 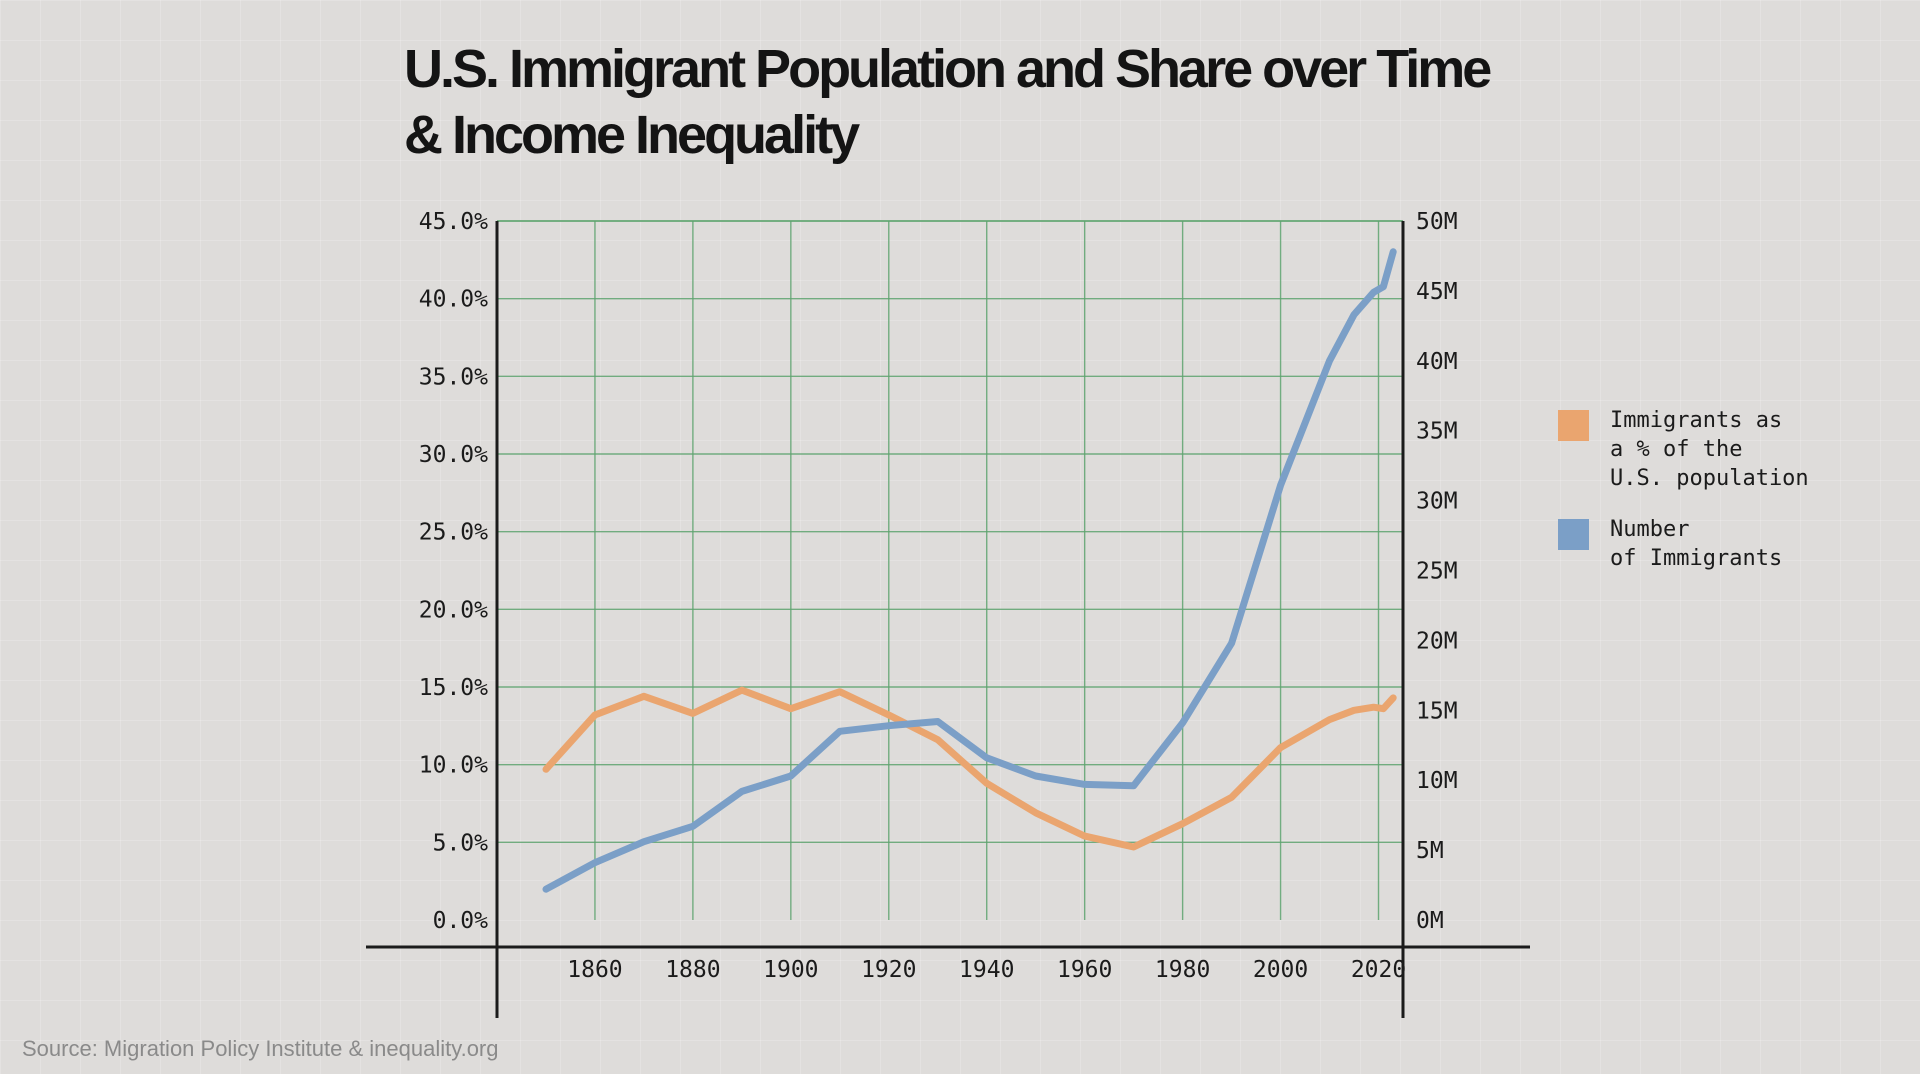 What do you see at coordinates (1437, 641) in the screenshot?
I see `y-right-tick-label: 20M` at bounding box center [1437, 641].